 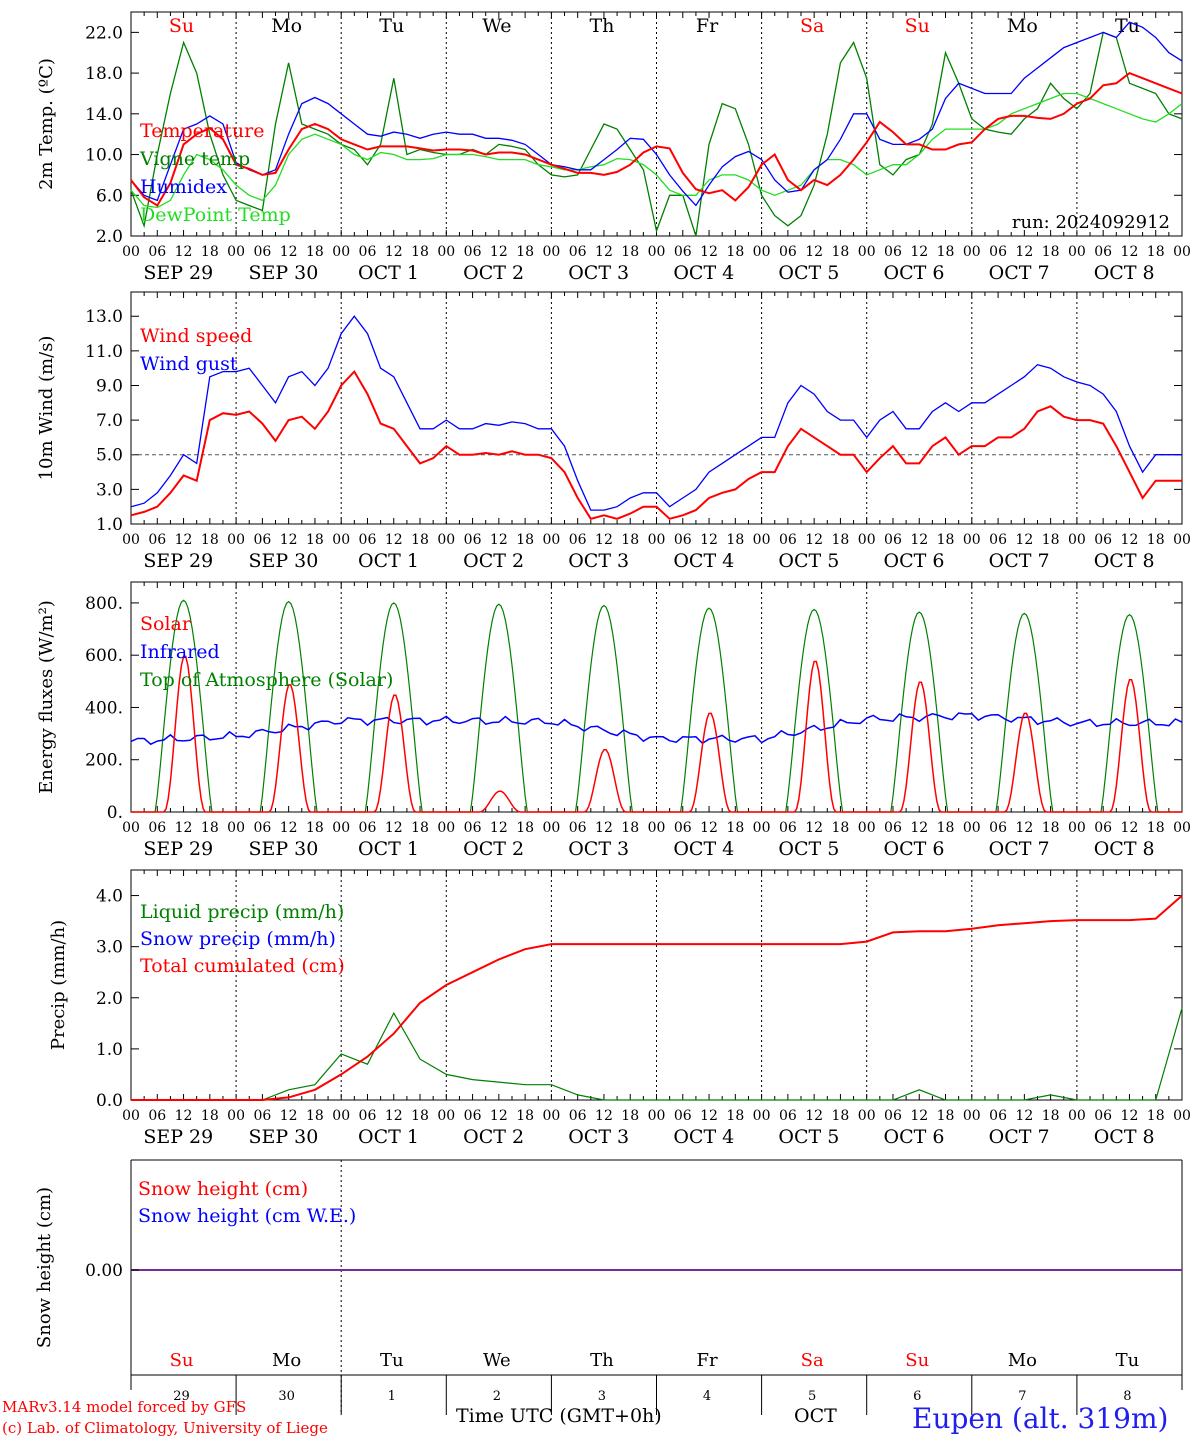 What do you see at coordinates (266, 680) in the screenshot?
I see `legend-top-of-atmosphere-solar-: Top of Atmosphere (Solar)` at bounding box center [266, 680].